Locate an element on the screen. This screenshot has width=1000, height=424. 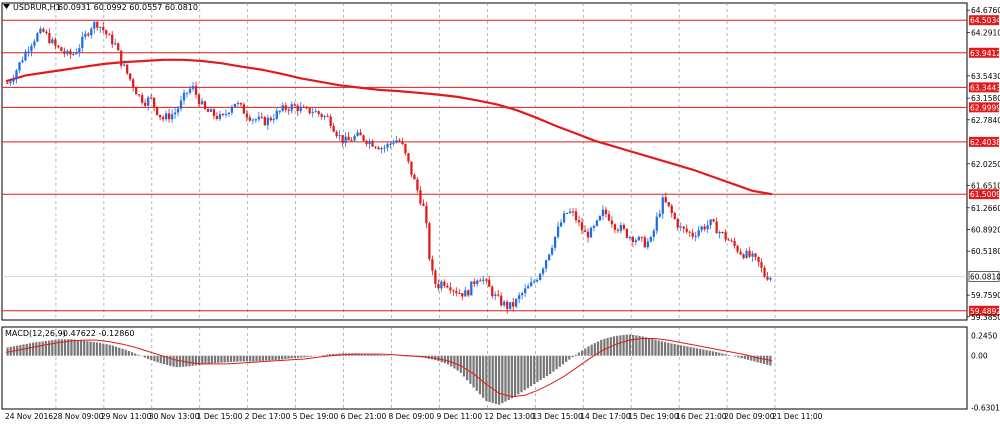
y-tick-label: 60.5180 is located at coordinates (985, 251).